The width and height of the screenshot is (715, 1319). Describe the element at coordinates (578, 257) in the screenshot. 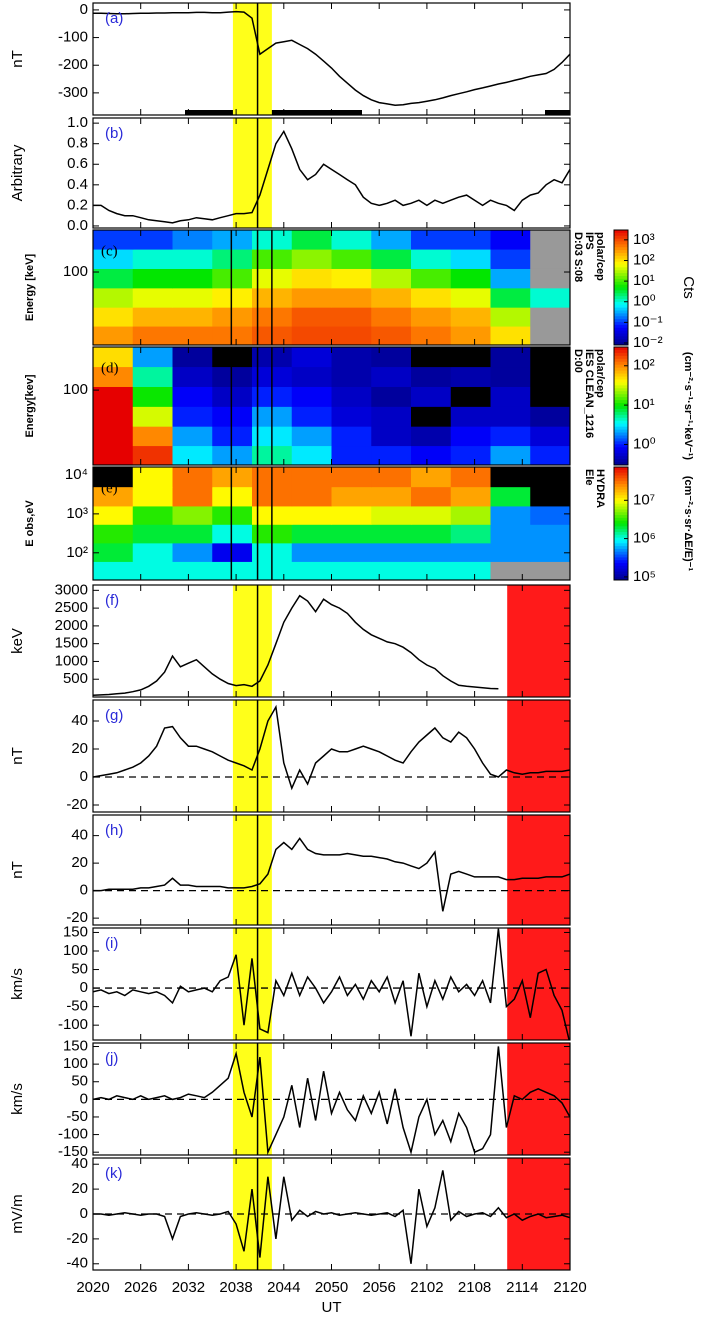

I see `side-text: D:03 S:08` at that location.